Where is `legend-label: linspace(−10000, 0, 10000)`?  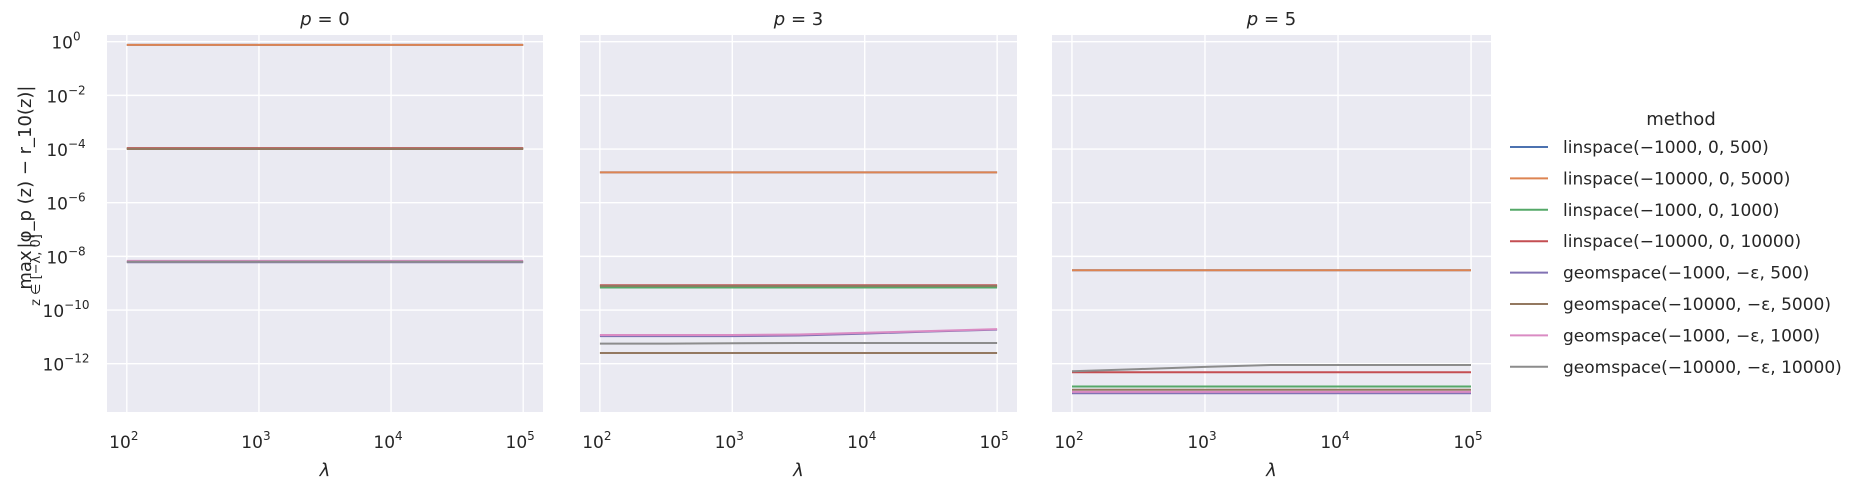 legend-label: linspace(−10000, 0, 10000) is located at coordinates (1682, 242).